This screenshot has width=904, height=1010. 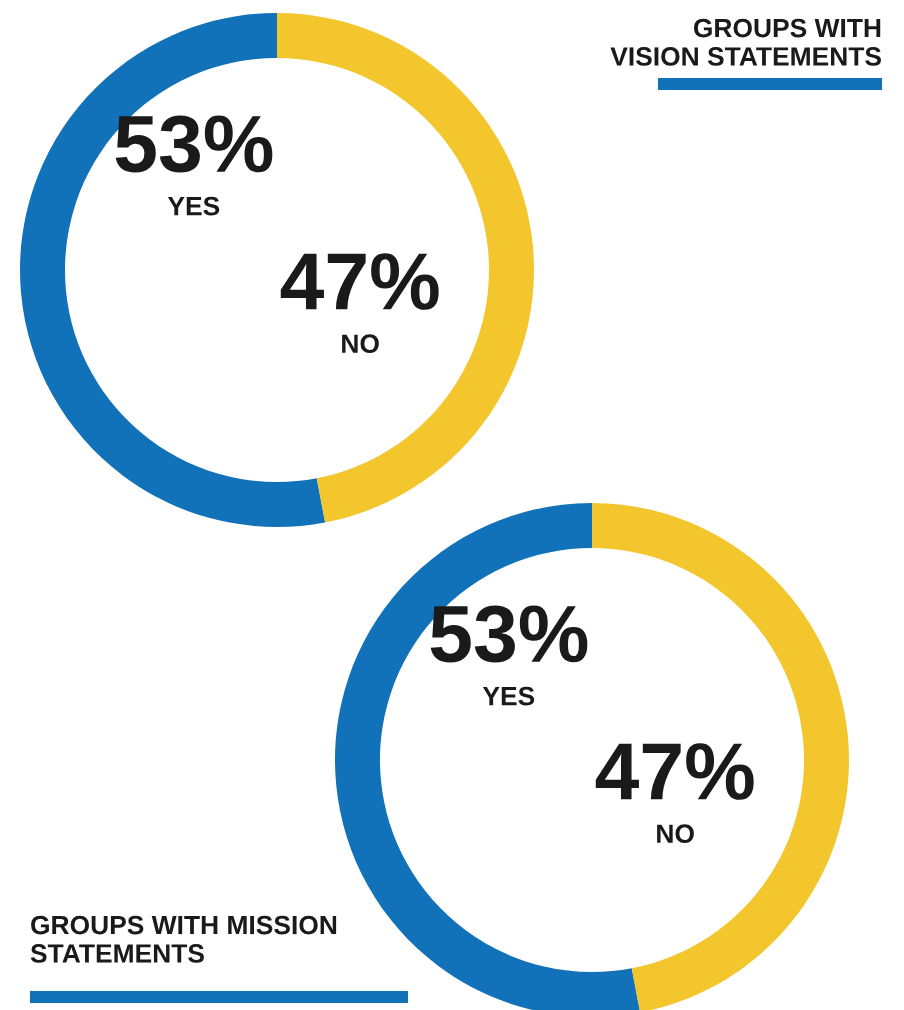 I want to click on text: GROUPS WITH MISSION STATEMENTS, so click(x=183, y=939).